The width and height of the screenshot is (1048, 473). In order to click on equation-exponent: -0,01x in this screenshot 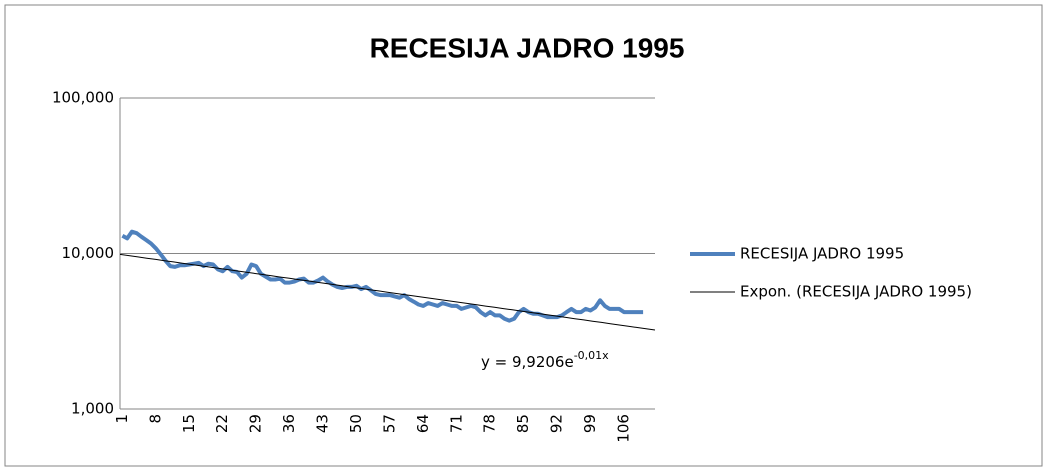, I will do `click(591, 355)`.